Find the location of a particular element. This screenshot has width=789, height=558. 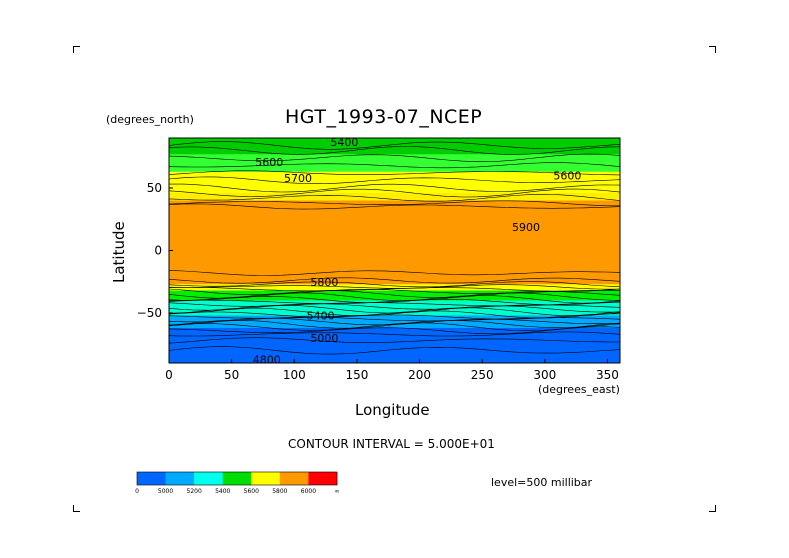

level-text: level=500 millibar is located at coordinates (542, 482).